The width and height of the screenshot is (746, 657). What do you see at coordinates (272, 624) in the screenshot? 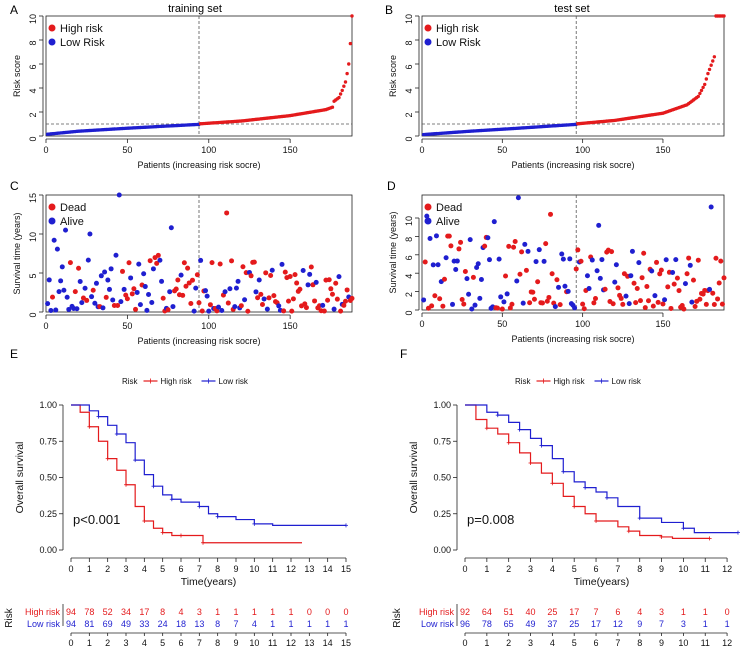
I see `risk-table-cell: 1` at bounding box center [272, 624].